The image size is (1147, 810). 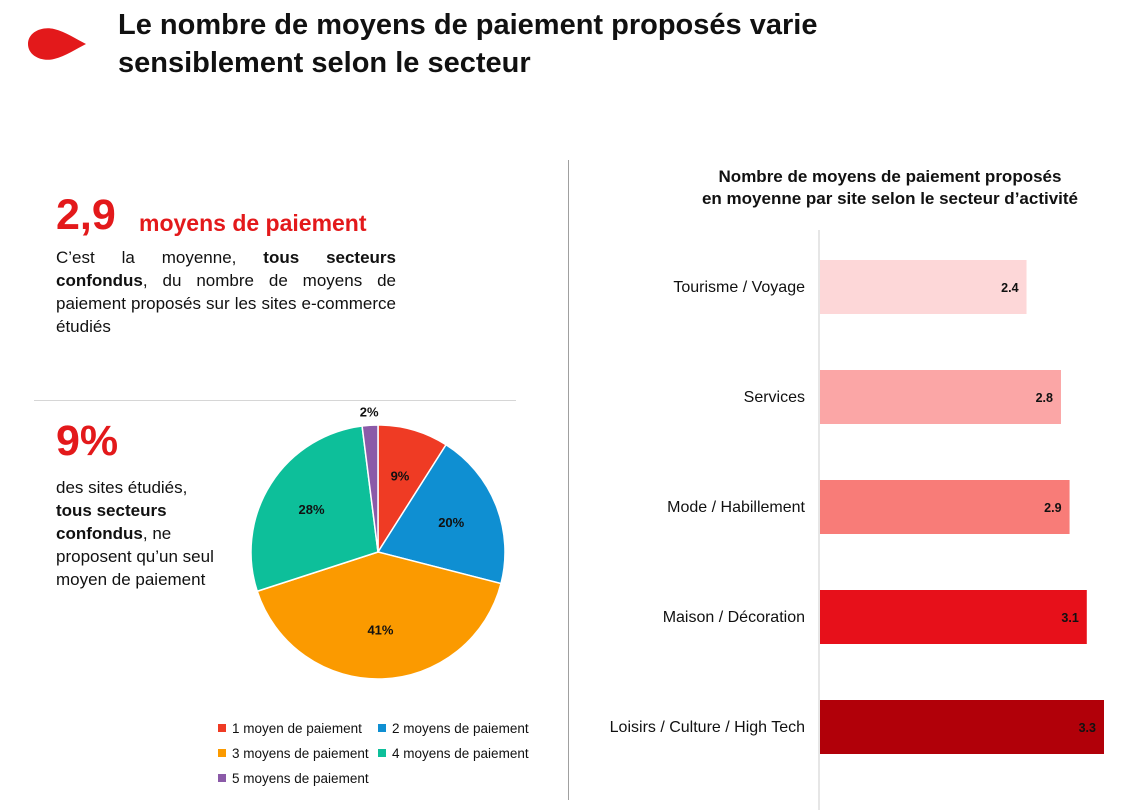 What do you see at coordinates (890, 176) in the screenshot?
I see `bar-chart-title-line1: Nombre de moyens de paiement proposés` at bounding box center [890, 176].